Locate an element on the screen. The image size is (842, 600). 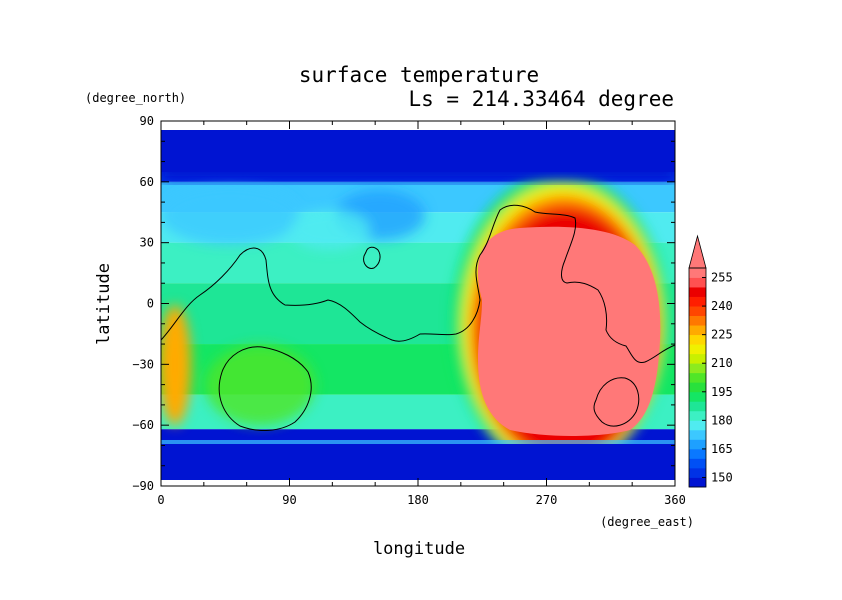
y-tick-label-30: 30 is located at coordinates (147, 243).